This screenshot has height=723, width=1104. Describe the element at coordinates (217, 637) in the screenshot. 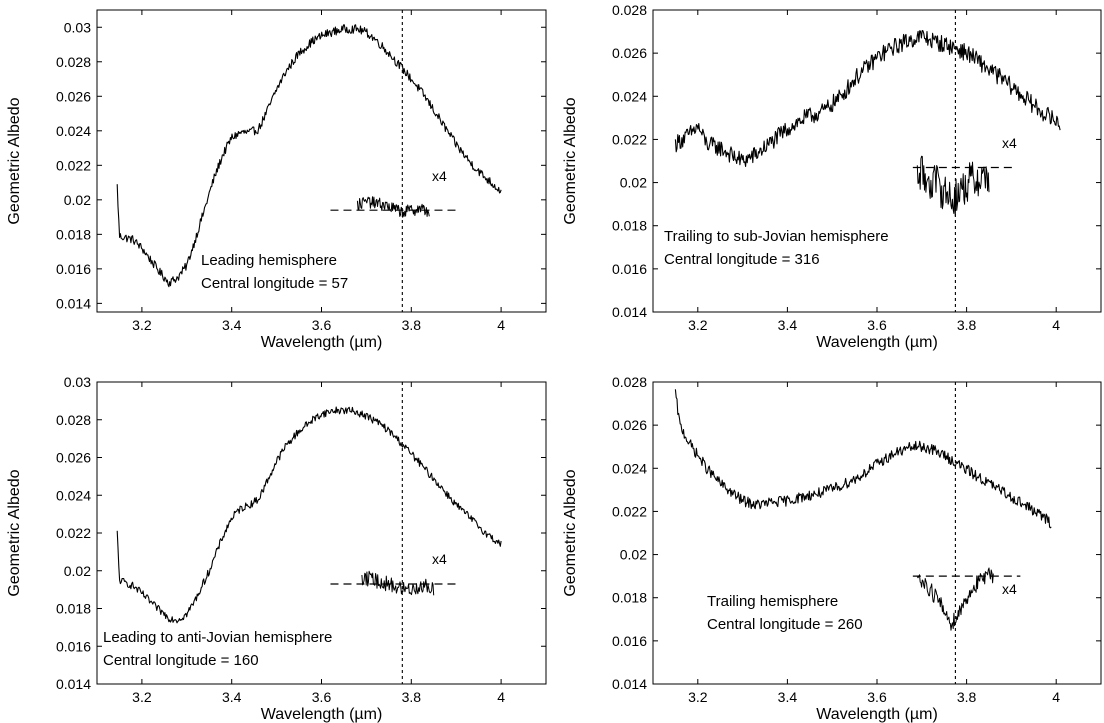

I see `hemisphere-label: Leading to anti-Jovian hemisphere` at that location.